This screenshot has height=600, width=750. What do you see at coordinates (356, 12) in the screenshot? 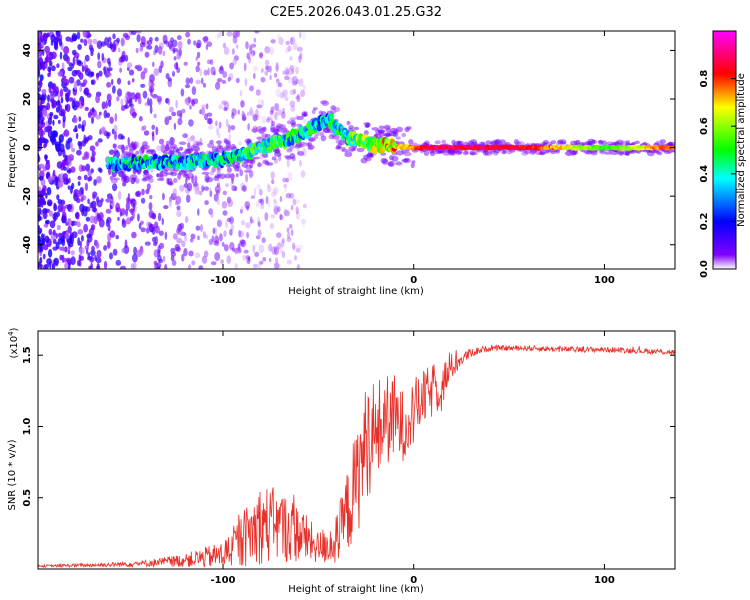
I see `figure-title: C2E5.2026.043.01.25.G32` at bounding box center [356, 12].